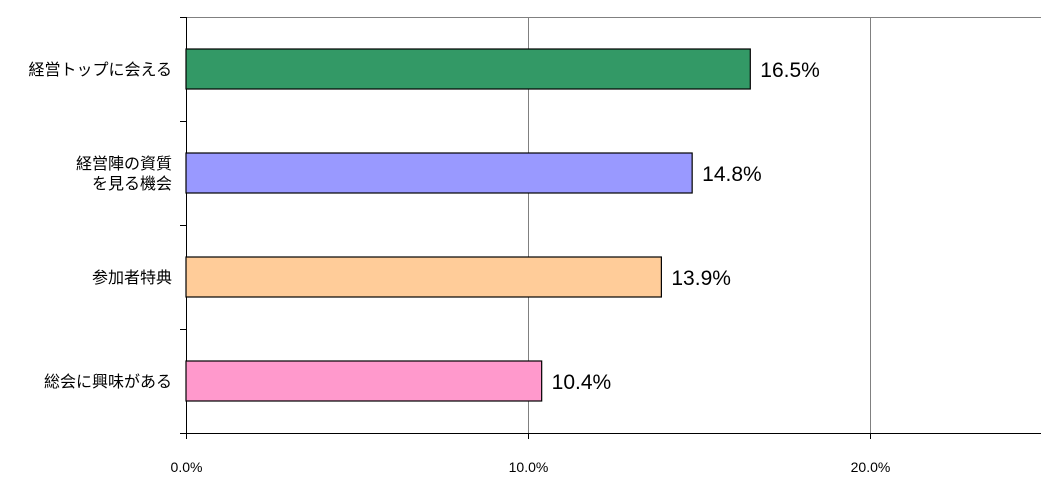 This screenshot has width=1041, height=478. What do you see at coordinates (132, 183) in the screenshot?
I see `category-label: を見る機会` at bounding box center [132, 183].